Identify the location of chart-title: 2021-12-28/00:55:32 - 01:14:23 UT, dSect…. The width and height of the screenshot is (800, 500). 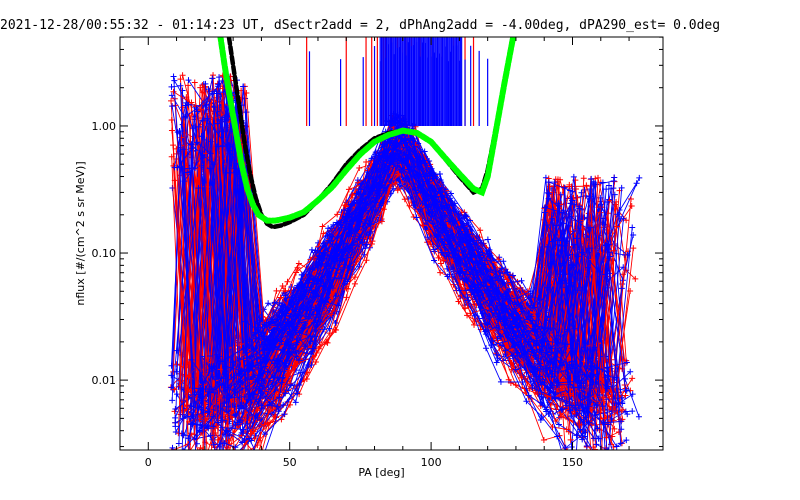
(360, 25).